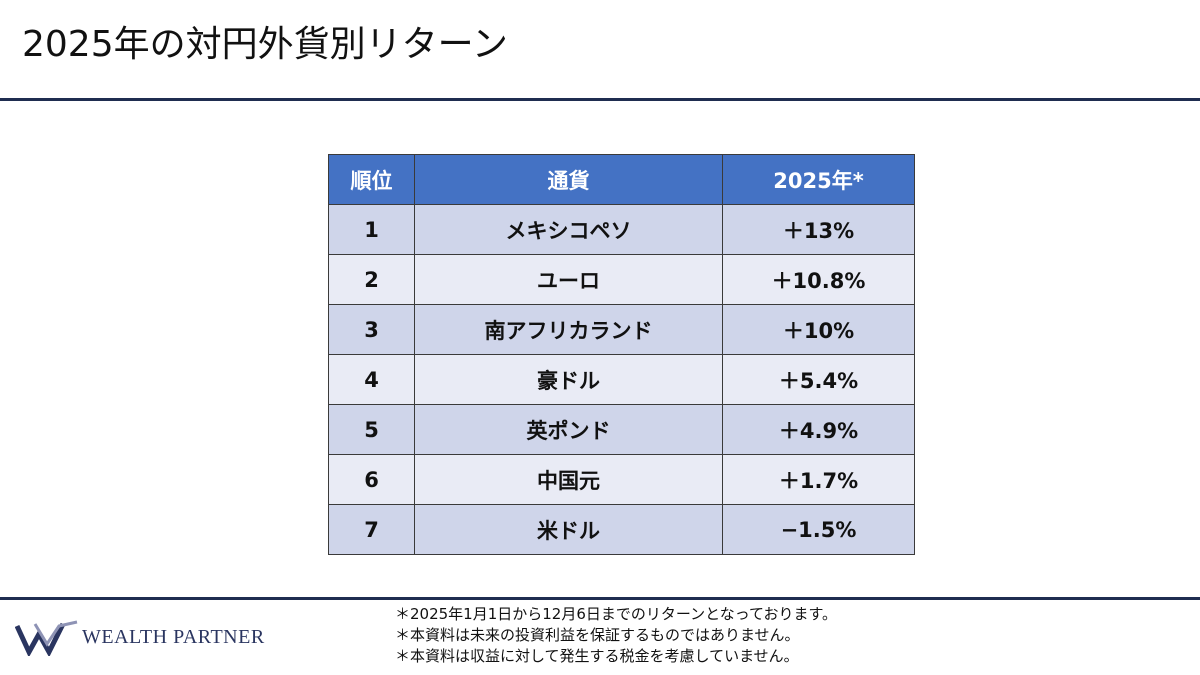 This screenshot has height=675, width=1200. Describe the element at coordinates (600, 598) in the screenshot. I see `footer-rule` at that location.